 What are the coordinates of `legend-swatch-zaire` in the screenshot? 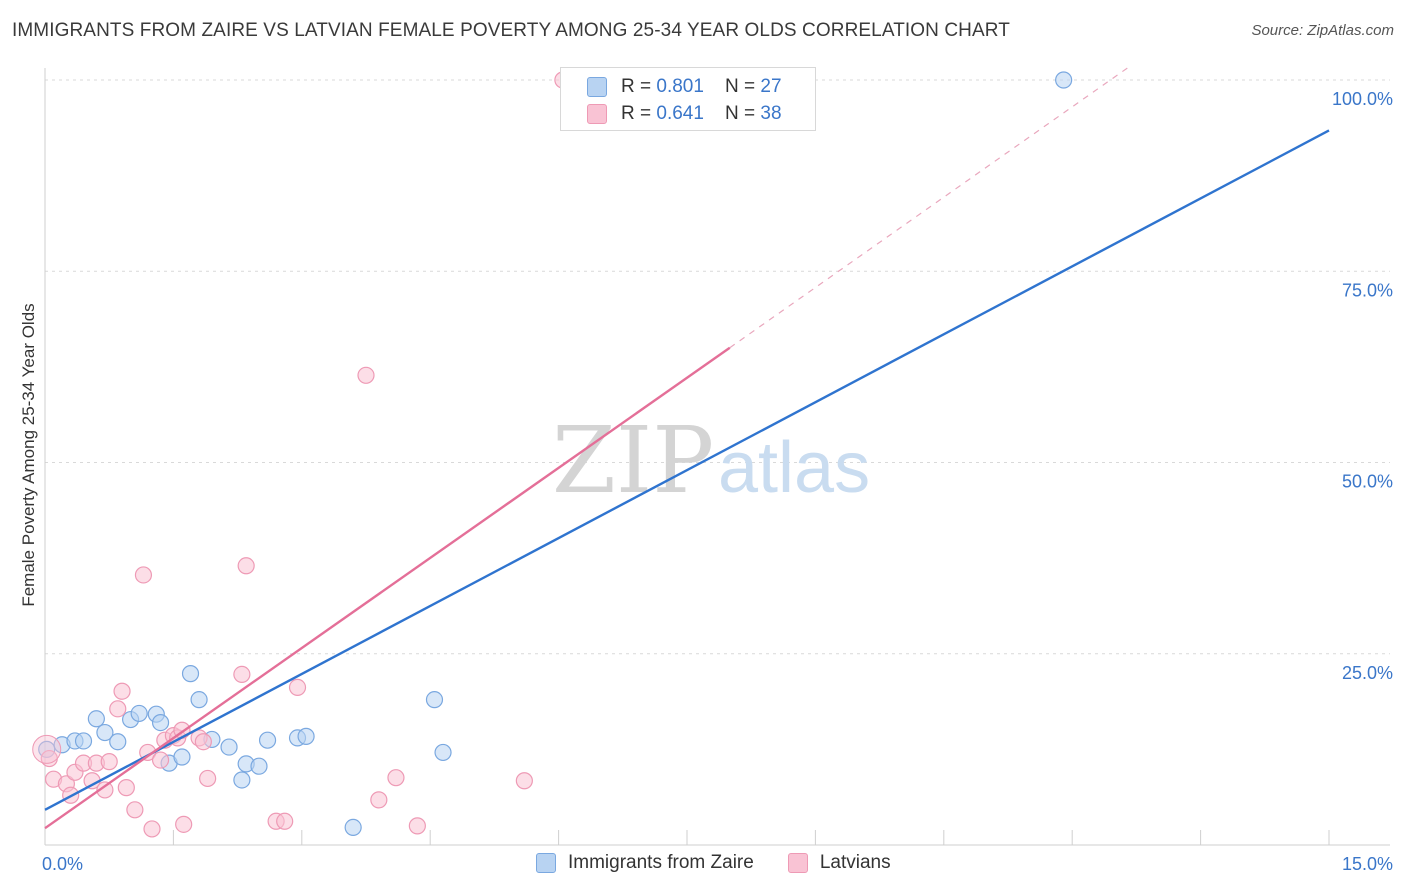 It's located at (546, 863).